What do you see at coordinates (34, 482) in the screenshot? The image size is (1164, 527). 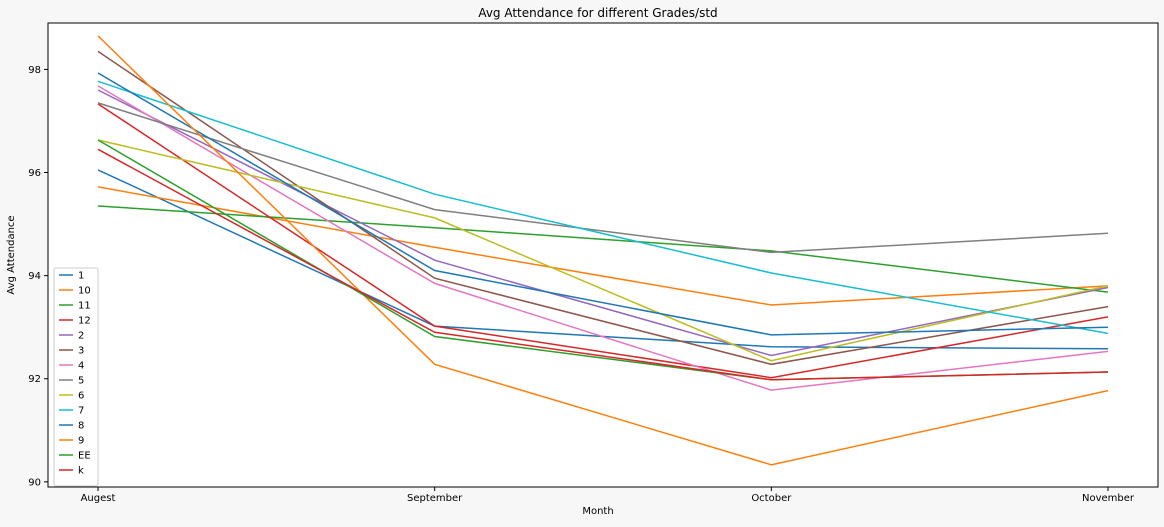 I see `y-tick-label: 90` at bounding box center [34, 482].